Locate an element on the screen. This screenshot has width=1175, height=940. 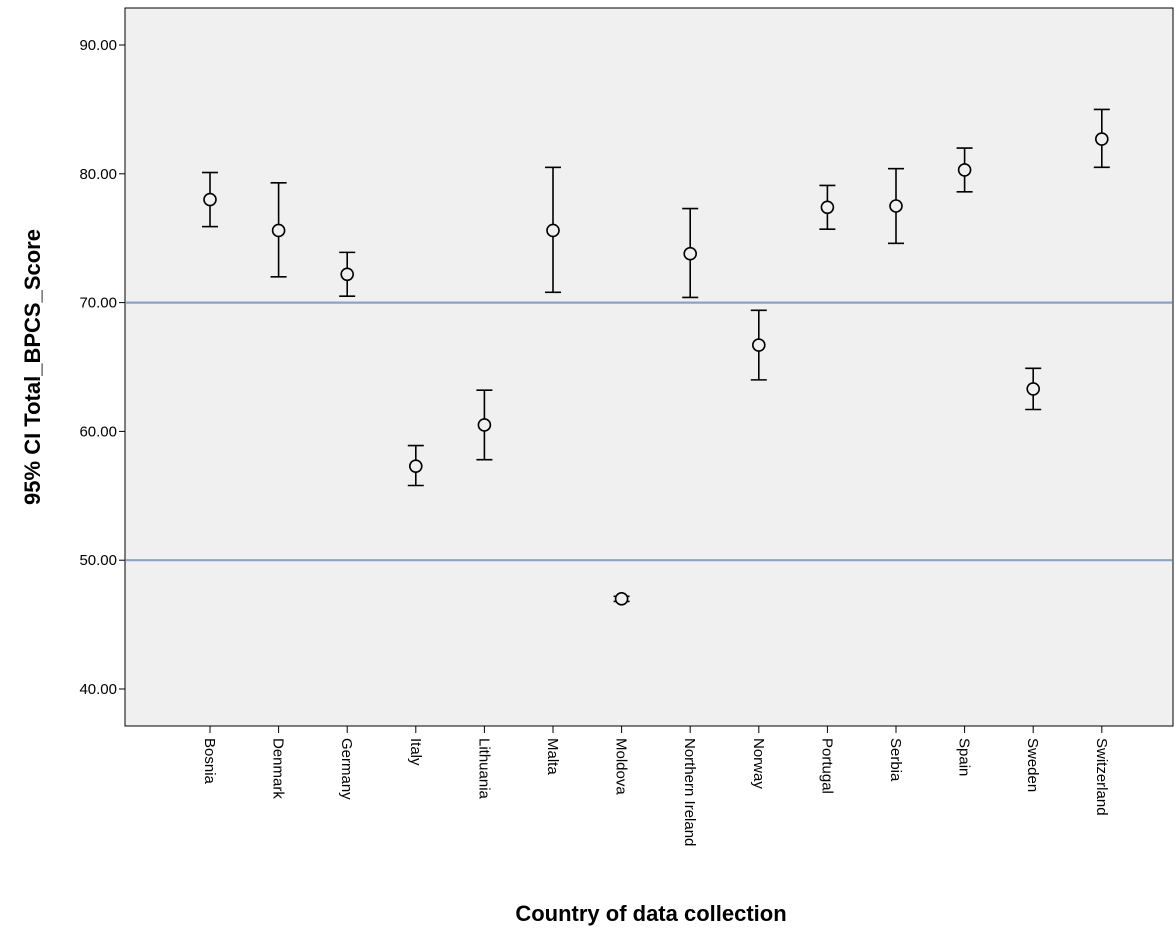
y-axis: 40.00 50.00 60.00 70.00 80.00 90.00 is located at coordinates (102, 367).